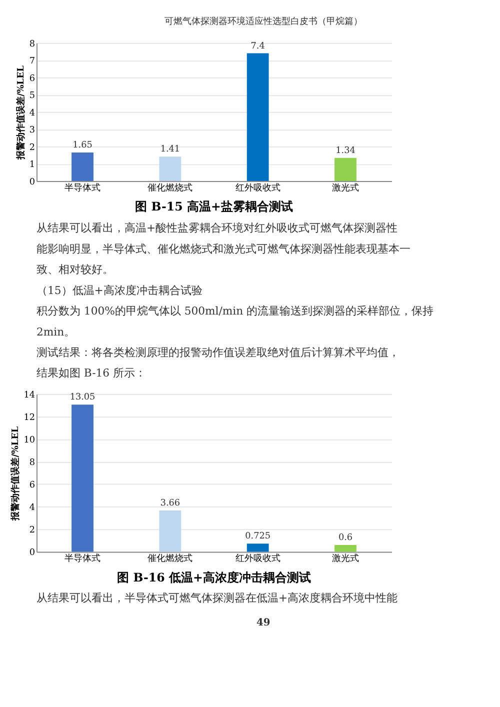 This screenshot has height=707, width=500. Describe the element at coordinates (258, 46) in the screenshot. I see `data-label: 7.4` at that location.